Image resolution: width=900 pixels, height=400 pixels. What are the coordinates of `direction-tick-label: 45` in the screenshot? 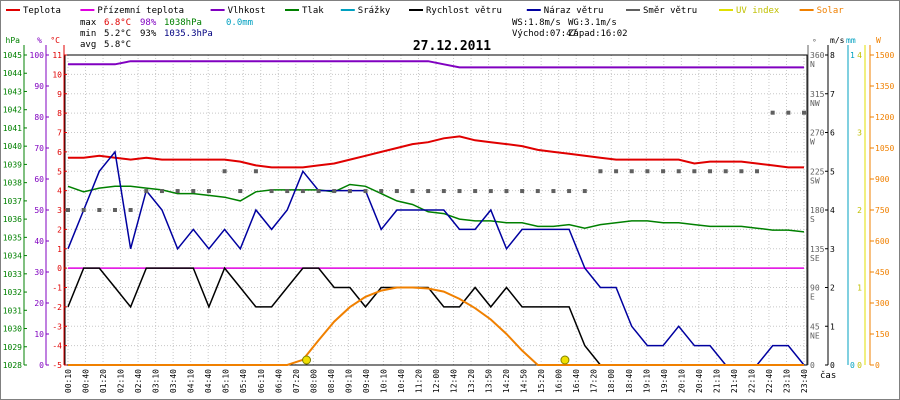 It's located at (815, 326).